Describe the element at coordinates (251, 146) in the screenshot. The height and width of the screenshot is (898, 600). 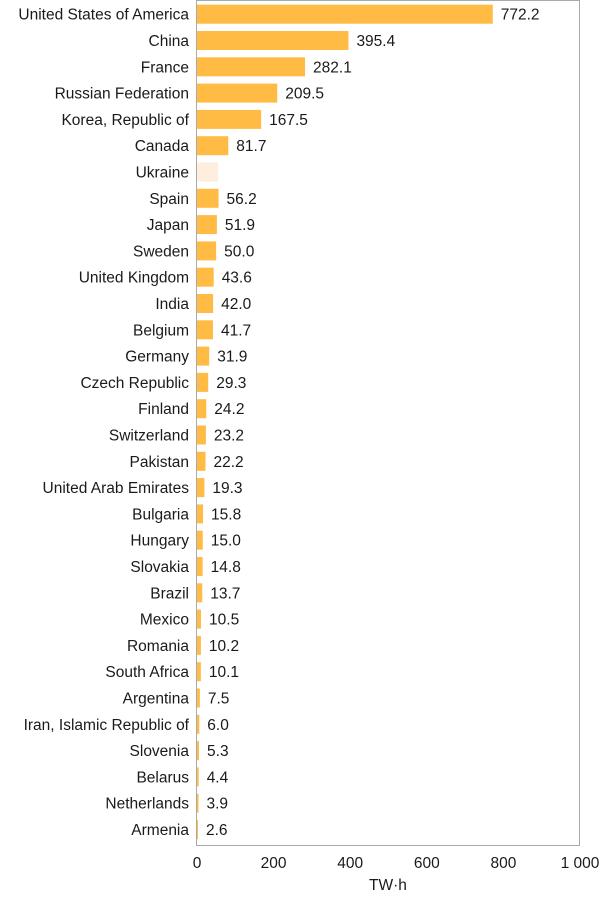
I see `value-label-canada: 81.7` at that location.